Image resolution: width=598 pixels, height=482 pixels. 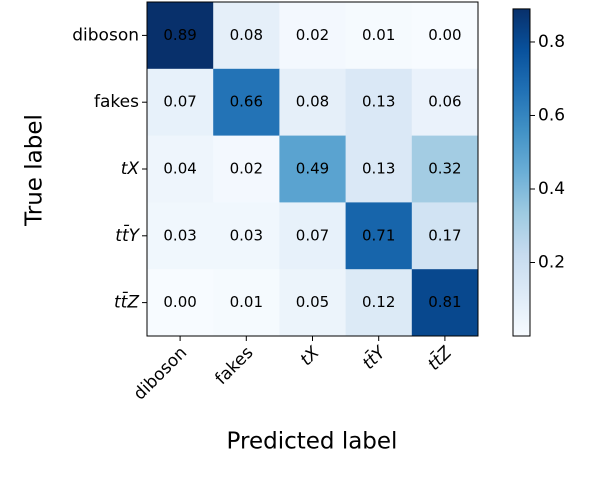 I want to click on y-tick-label: diboson, so click(x=105, y=35).